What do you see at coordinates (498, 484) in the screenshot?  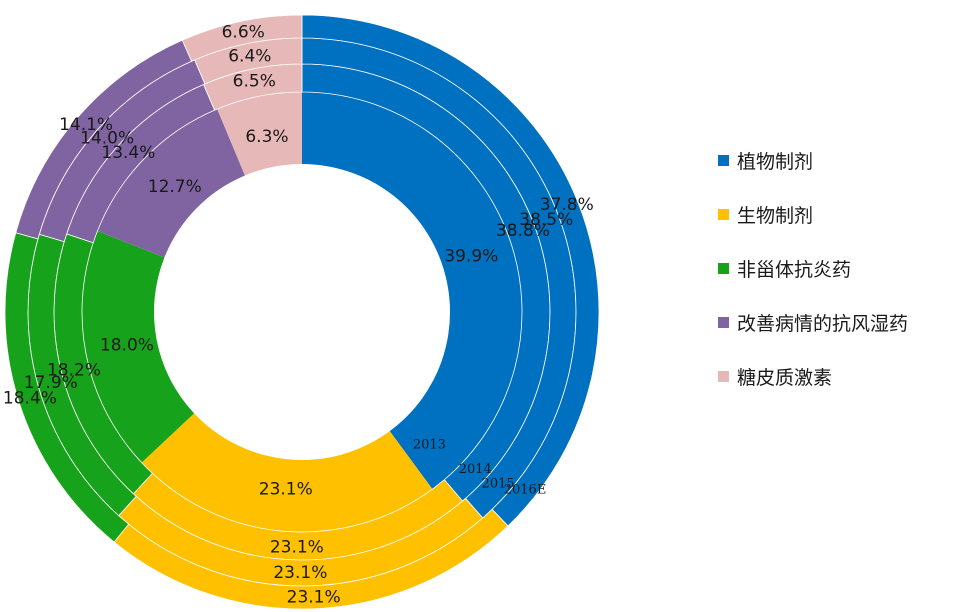 I see `ring-label-2015: 2015` at bounding box center [498, 484].